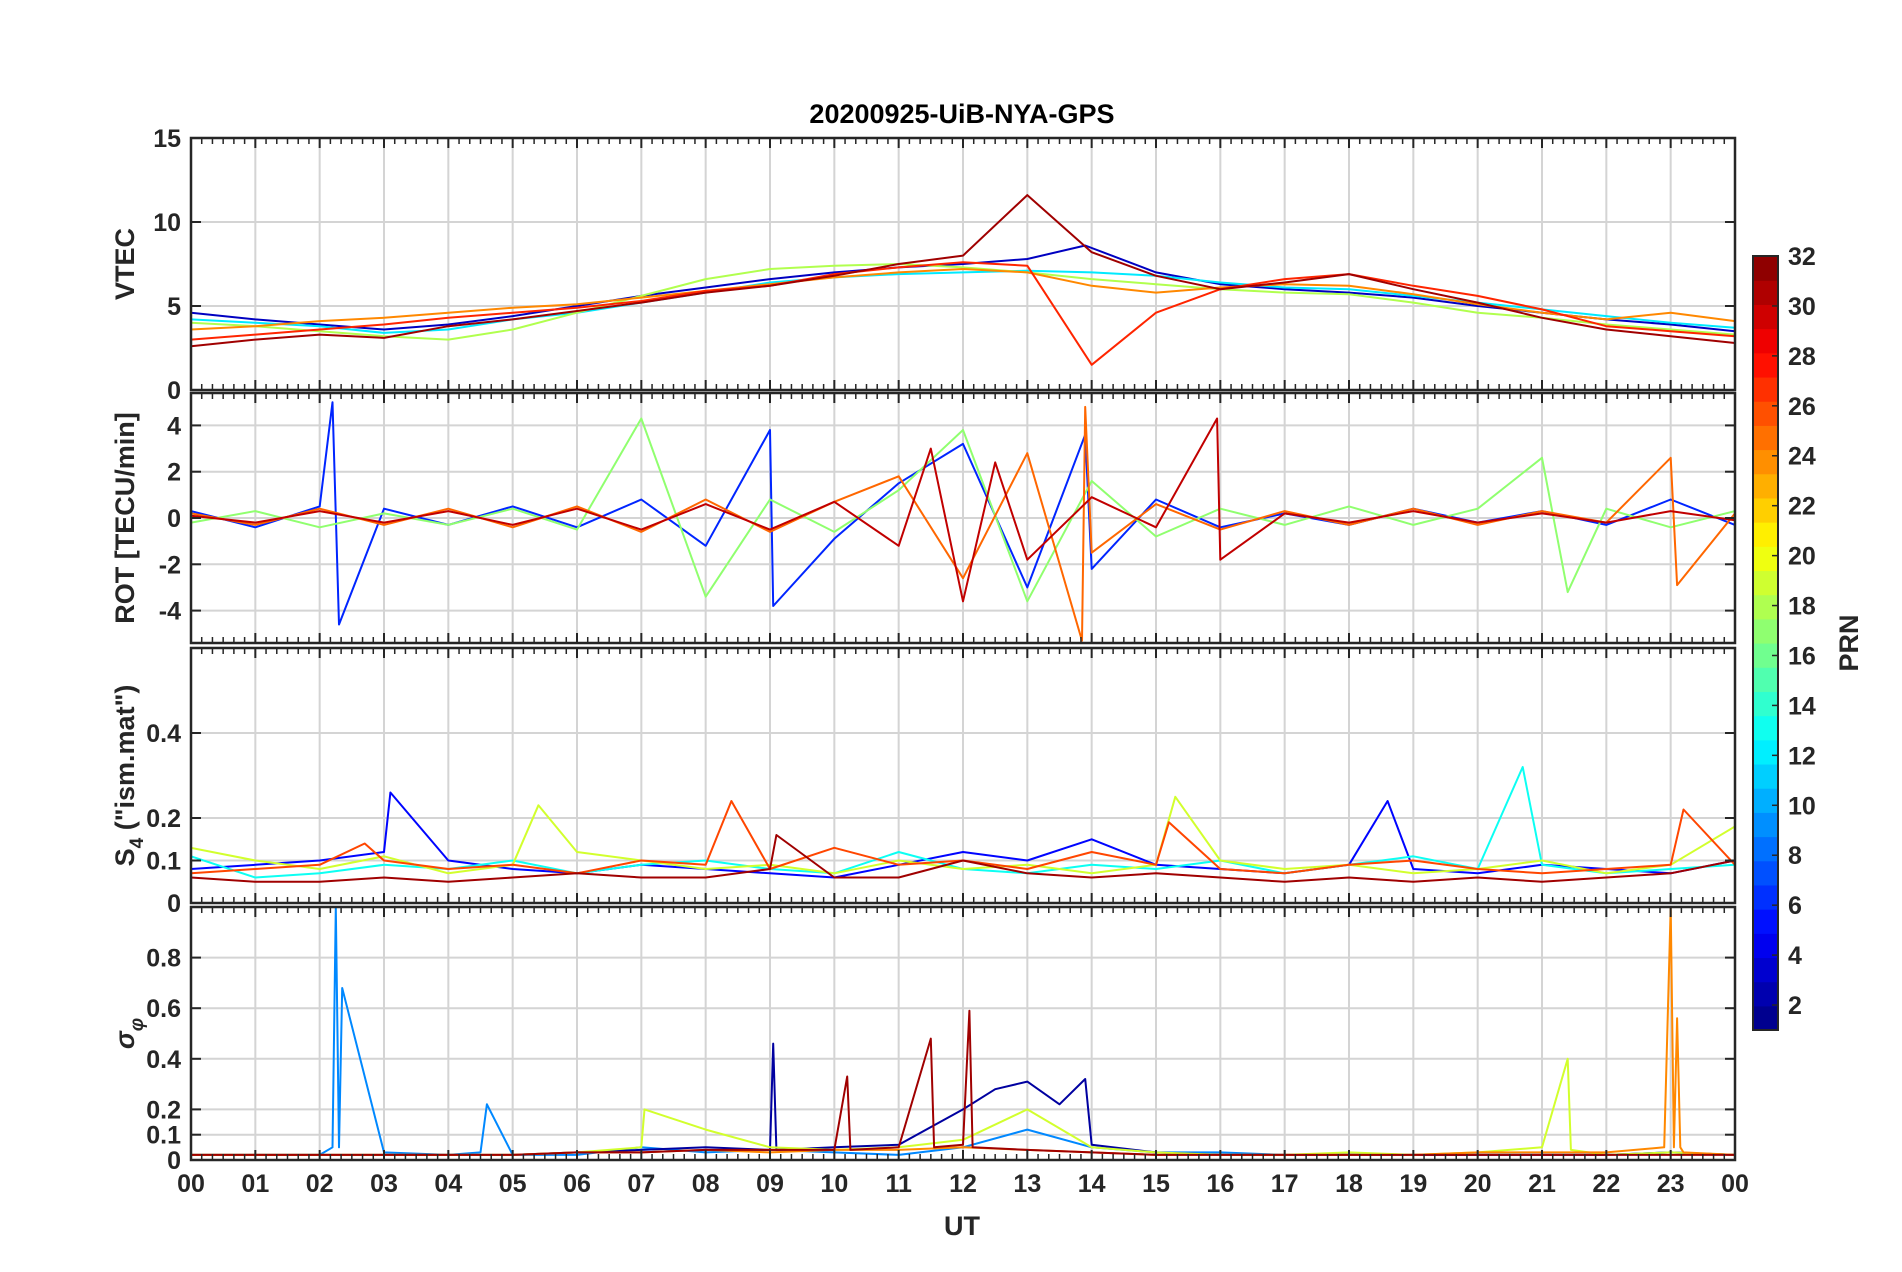 The height and width of the screenshot is (1272, 1902). What do you see at coordinates (384, 1184) in the screenshot?
I see `x-tick-label: 03` at bounding box center [384, 1184].